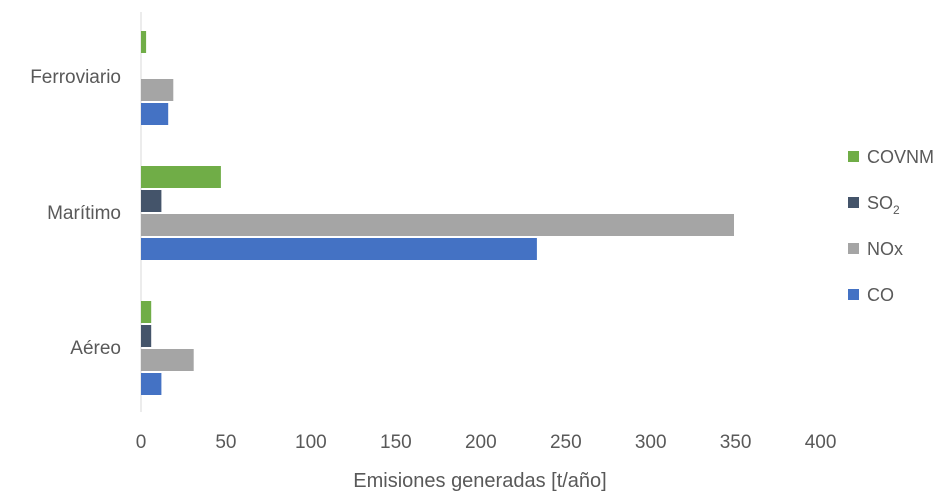  I want to click on category-labels: Ferroviario Marítimo Aéreo, so click(75, 213).